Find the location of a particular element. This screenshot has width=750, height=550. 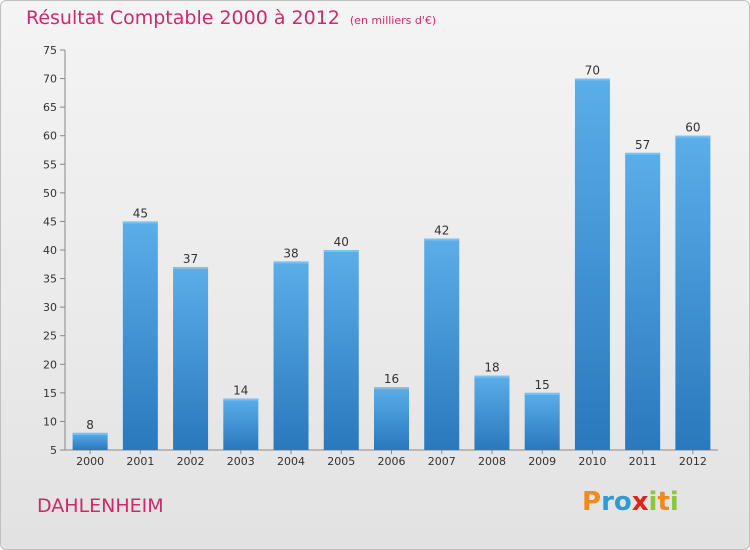

data-label: 70 is located at coordinates (592, 71).